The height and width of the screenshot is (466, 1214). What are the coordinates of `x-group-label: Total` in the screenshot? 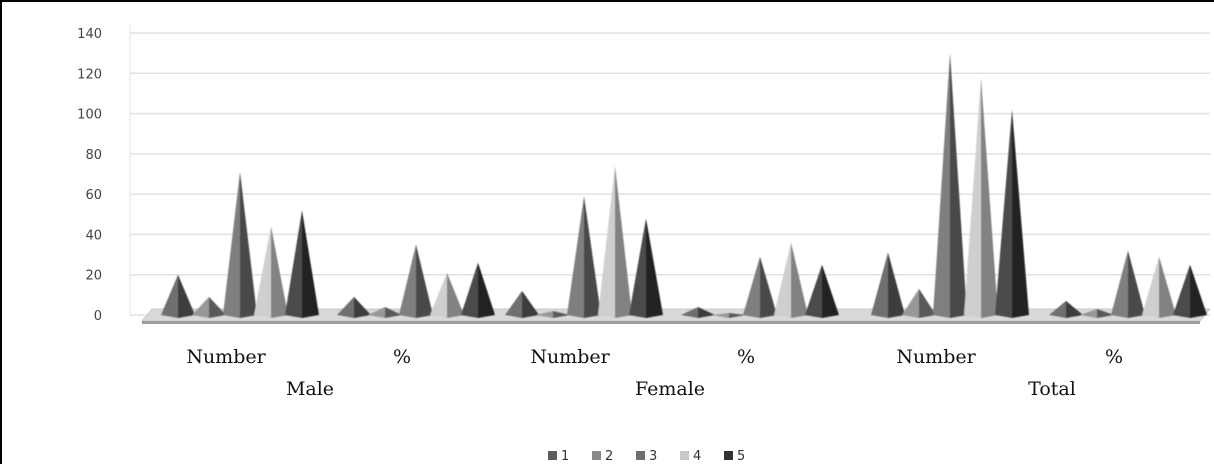 It's located at (1052, 389).